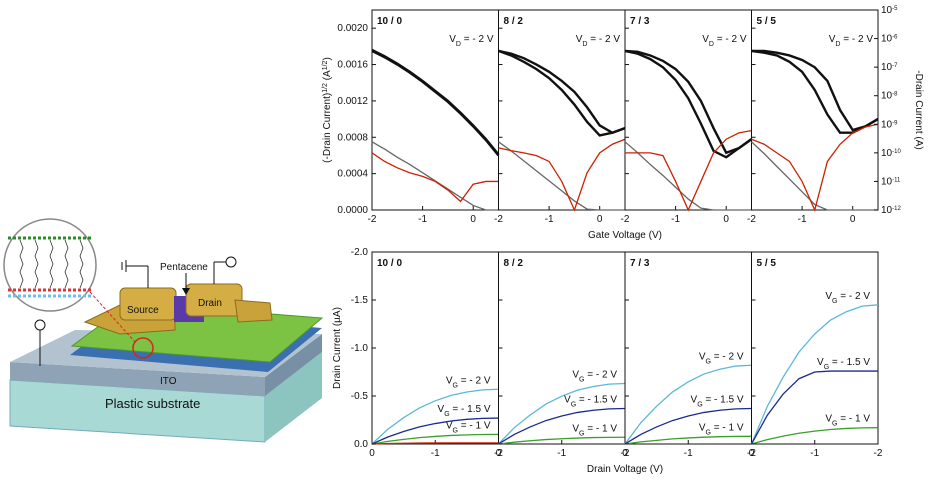 Image resolution: width=928 pixels, height=488 pixels. What do you see at coordinates (360, 348) in the screenshot?
I see `y-tick-label: -1.0` at bounding box center [360, 348].